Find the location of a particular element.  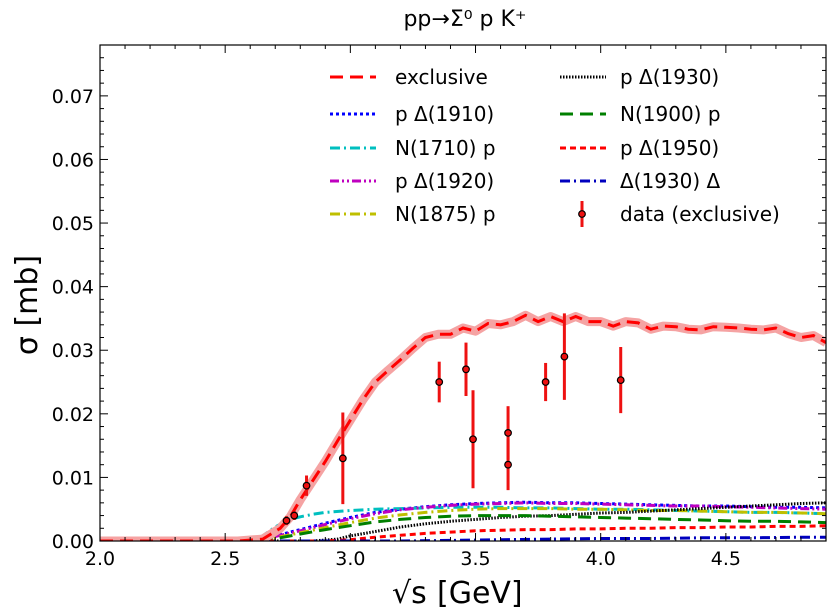

x-tick-label: 3.0 is located at coordinates (350, 559).